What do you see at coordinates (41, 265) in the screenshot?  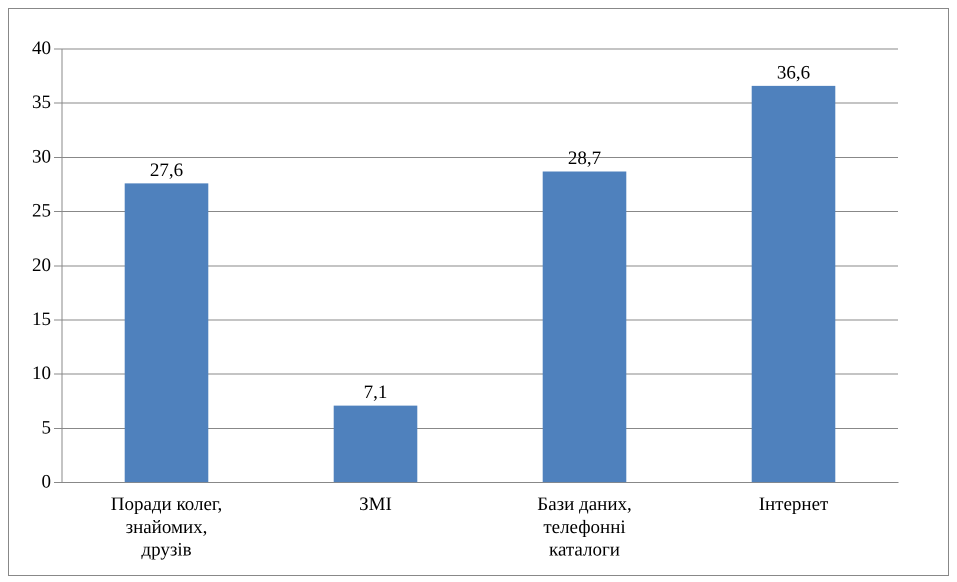 I see `y-tick-label: 20` at bounding box center [41, 265].